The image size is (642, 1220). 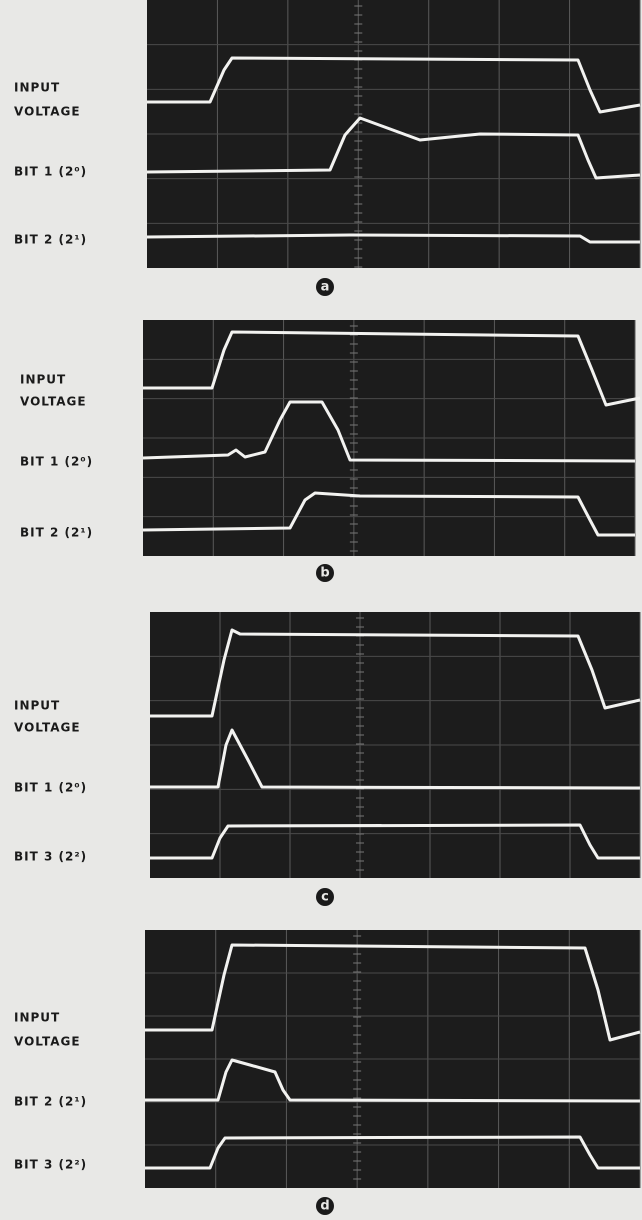 I want to click on panel-letter: d, so click(x=324, y=1206).